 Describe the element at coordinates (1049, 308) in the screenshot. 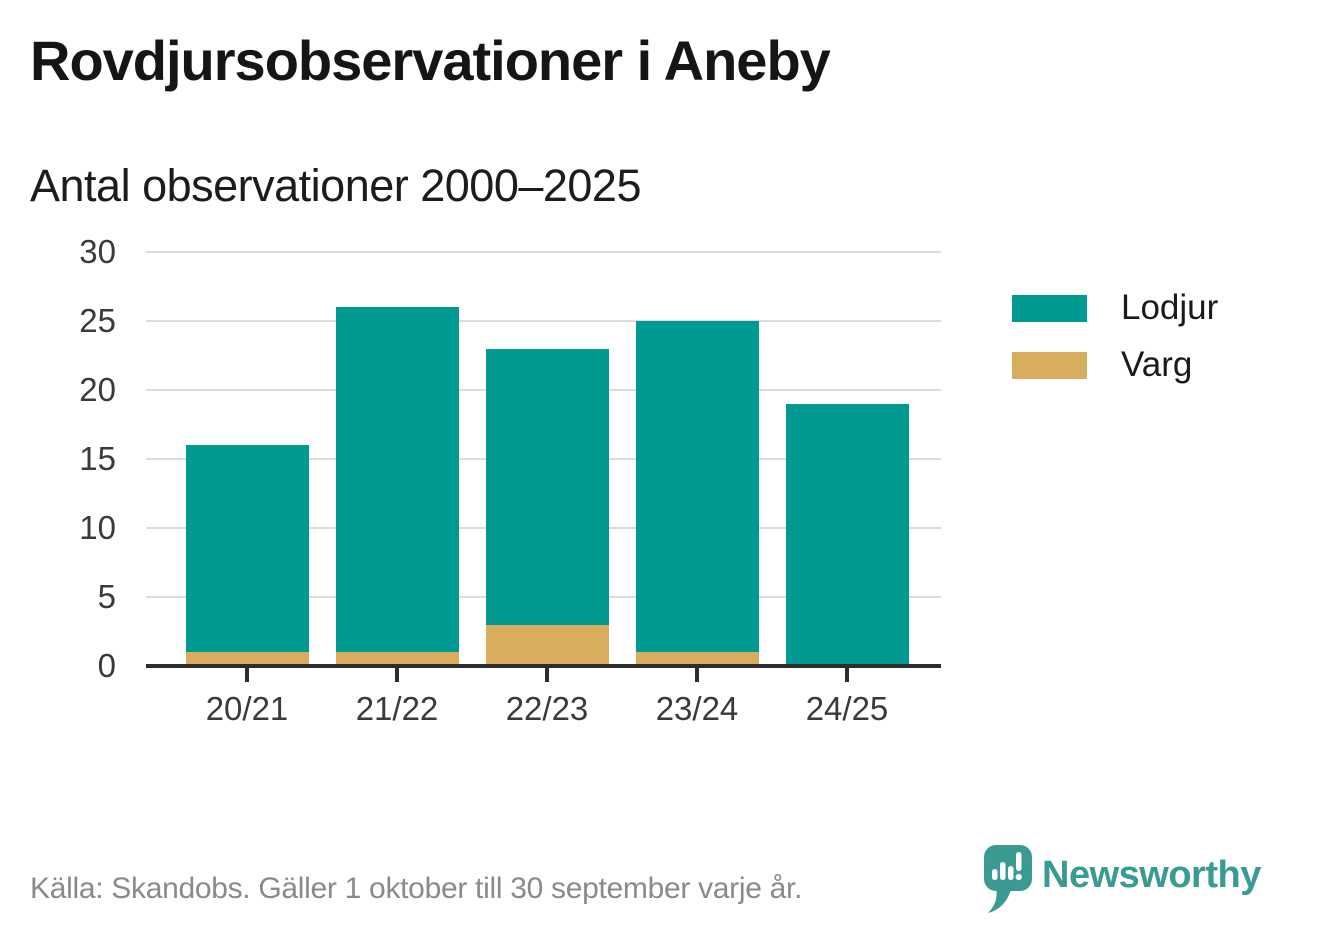

I see `legend-swatch-lodjur` at that location.